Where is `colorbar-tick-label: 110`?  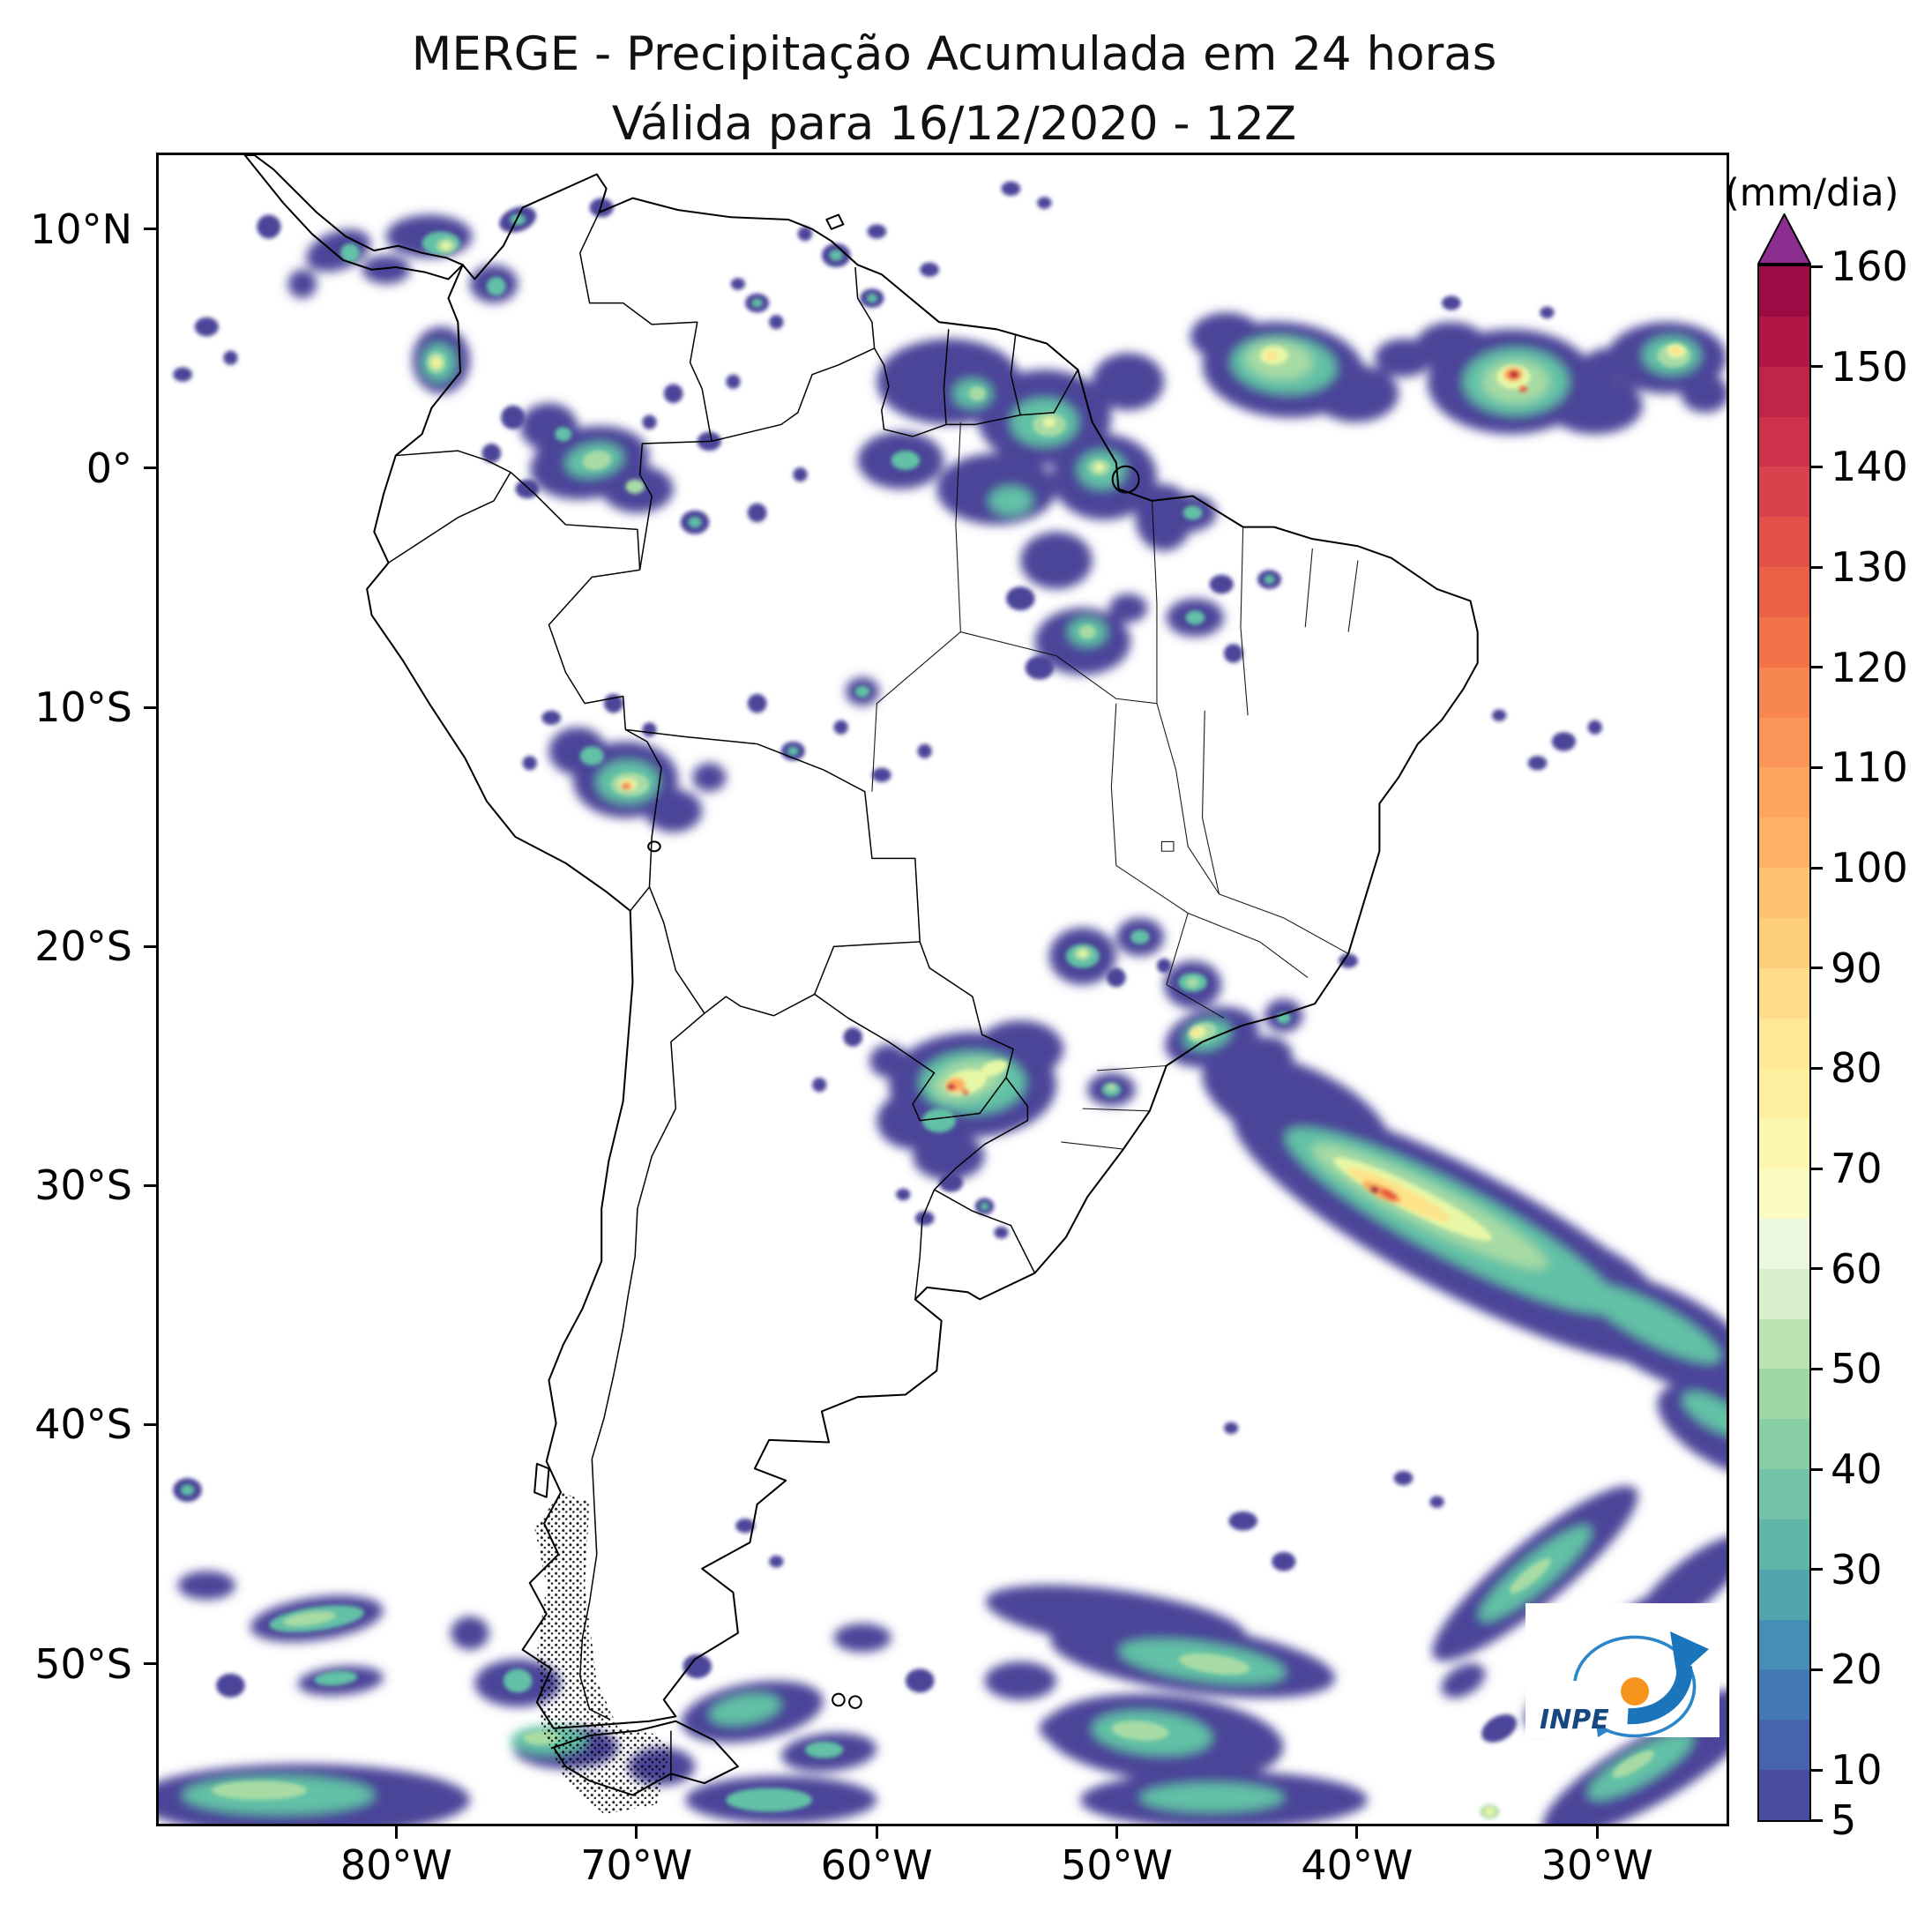 colorbar-tick-label: 110 is located at coordinates (1869, 767).